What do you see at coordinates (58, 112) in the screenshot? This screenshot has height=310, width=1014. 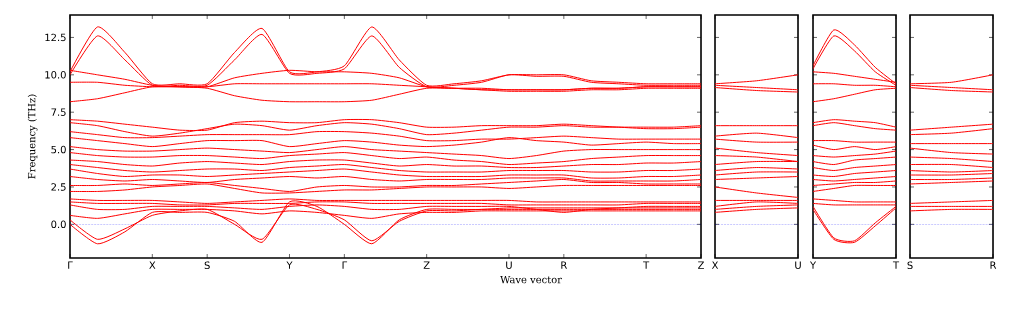 I see `y-tick-label: 7.5` at bounding box center [58, 112].